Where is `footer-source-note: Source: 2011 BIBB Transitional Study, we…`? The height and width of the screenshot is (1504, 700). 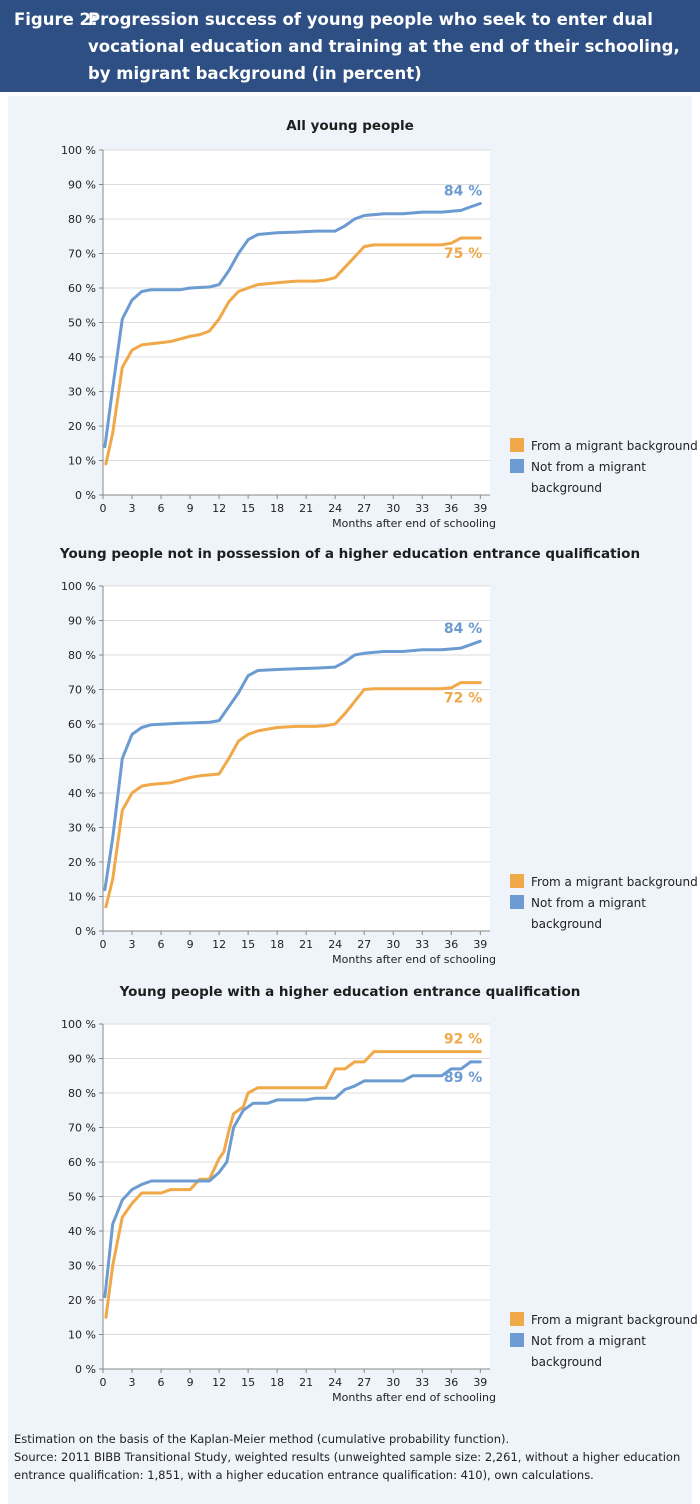
footer-source-note: Source: 2011 BIBB Transitional Study, we… is located at coordinates (347, 1466).